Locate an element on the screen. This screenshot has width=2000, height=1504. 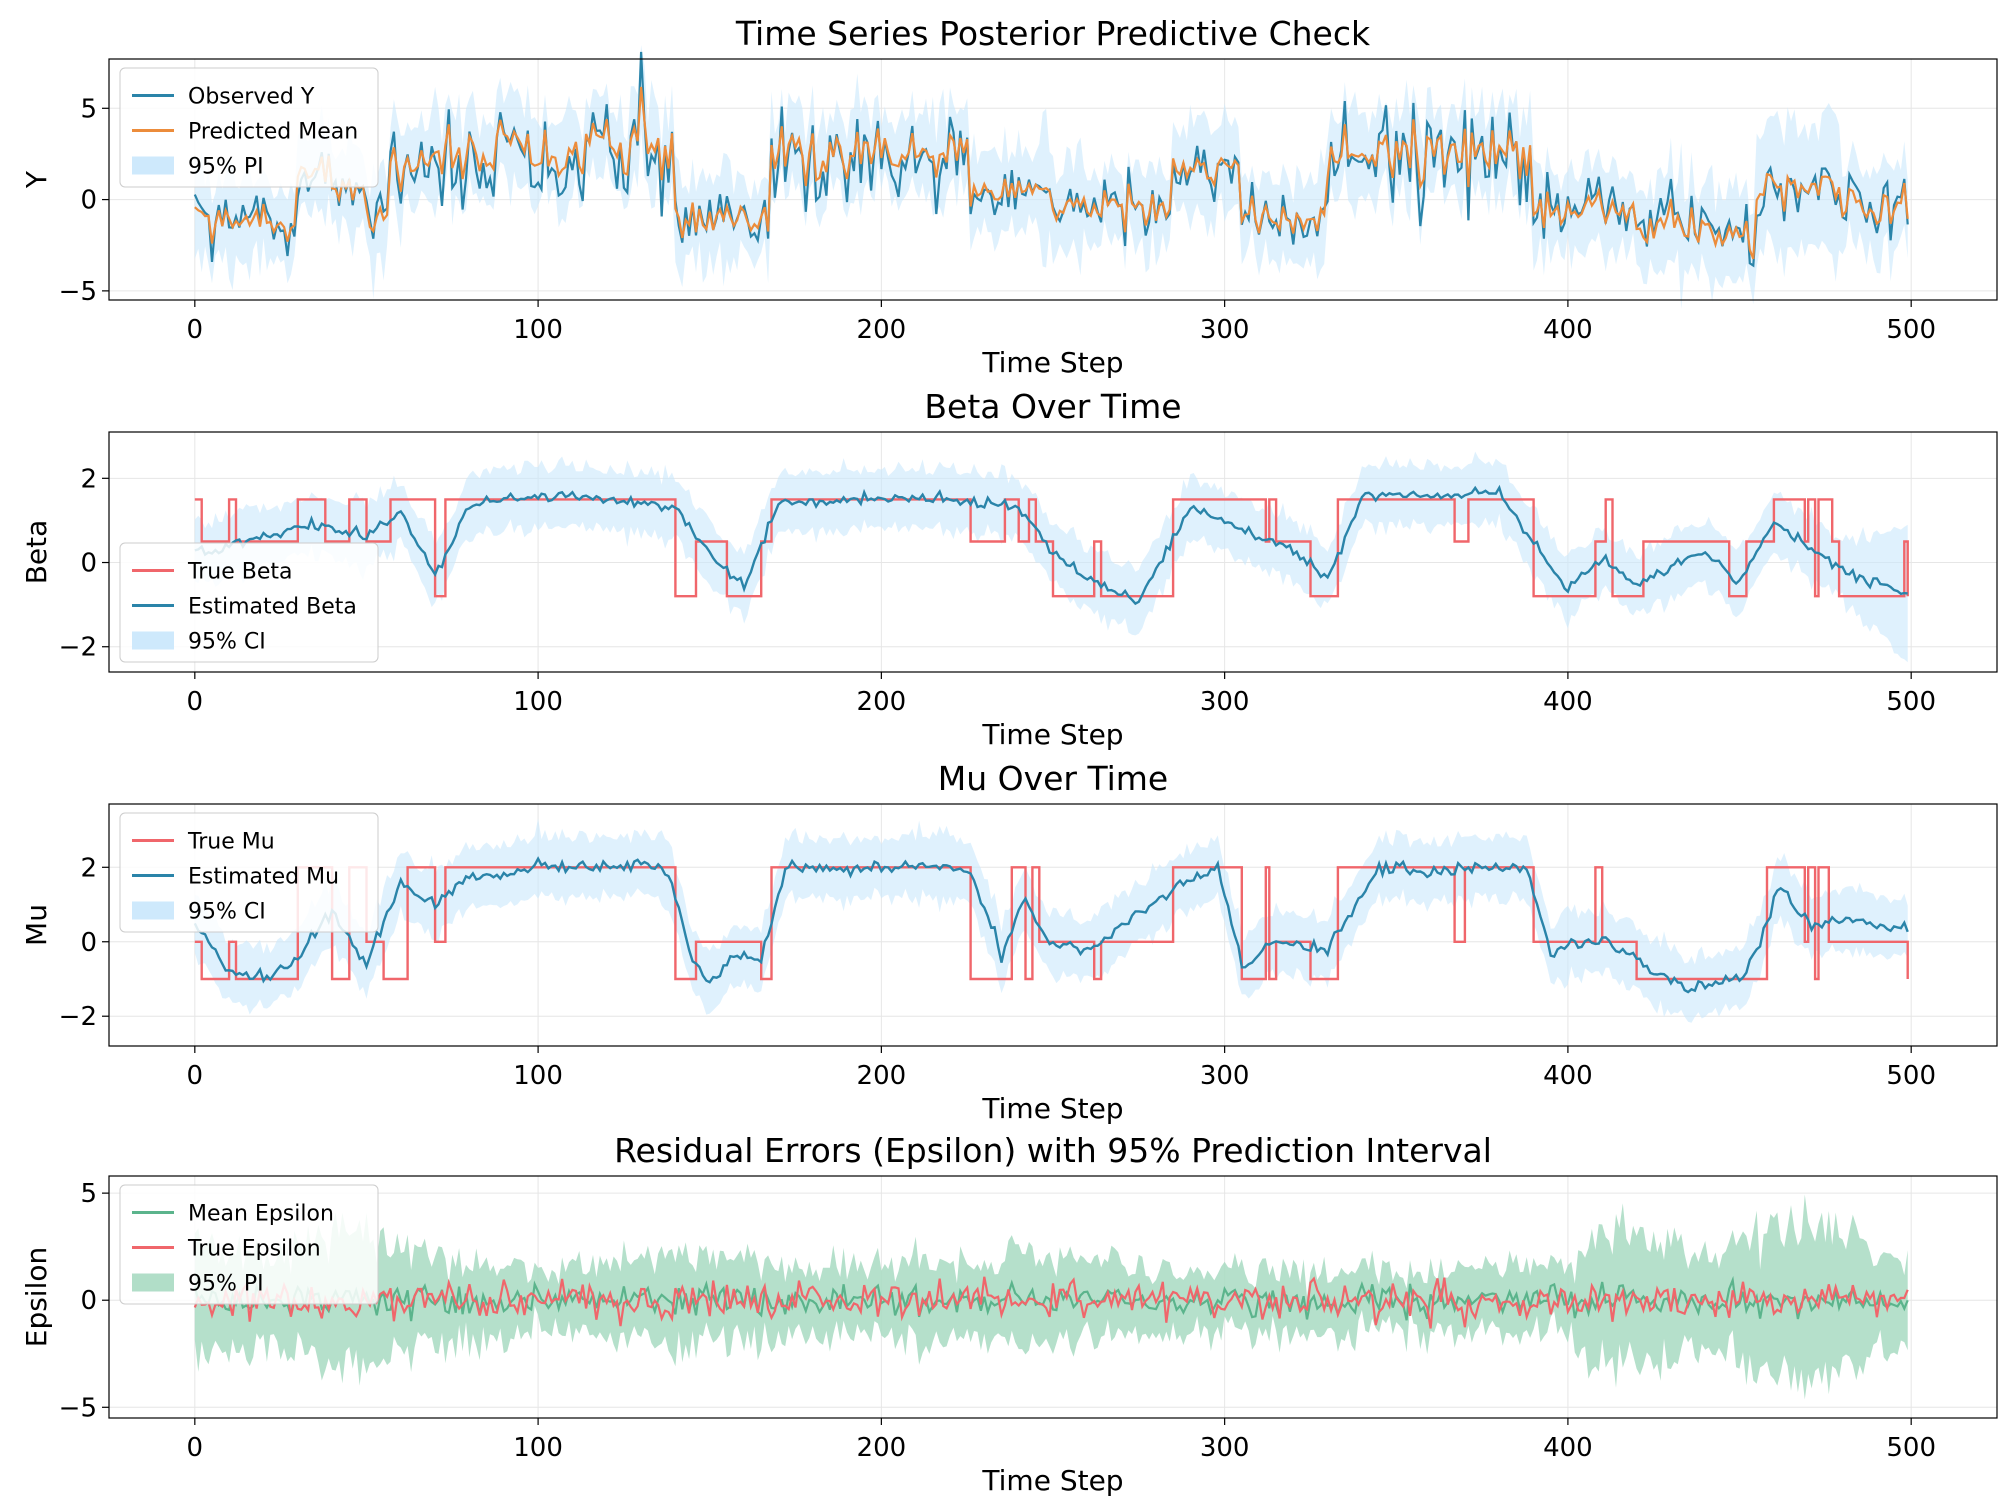
legend: True Beta Estimated Beta 95% CI is located at coordinates (249, 602).